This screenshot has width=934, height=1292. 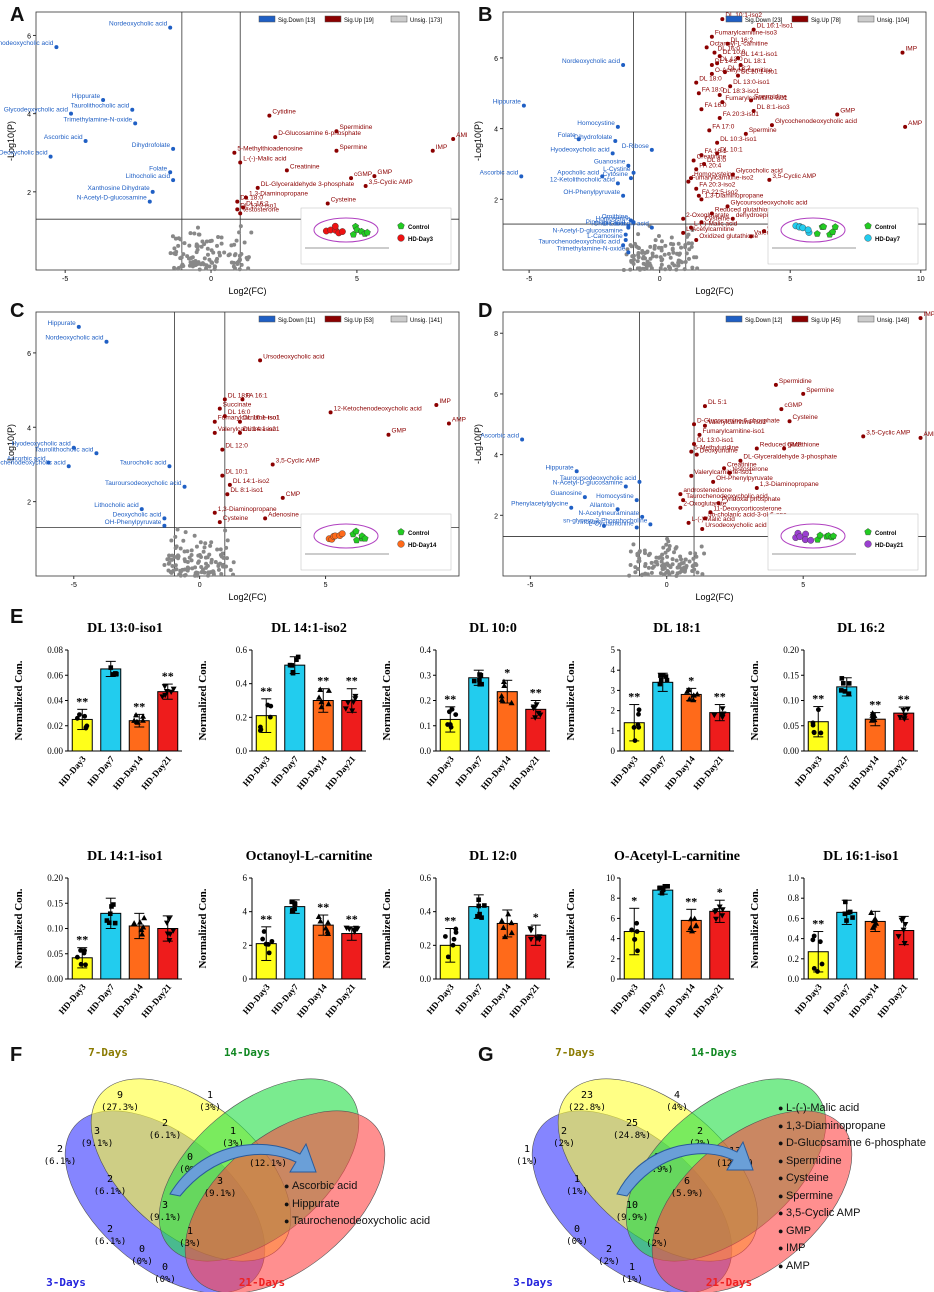 What do you see at coordinates (55, 979) in the screenshot?
I see `y-tick-label: 0.00` at bounding box center [55, 979].